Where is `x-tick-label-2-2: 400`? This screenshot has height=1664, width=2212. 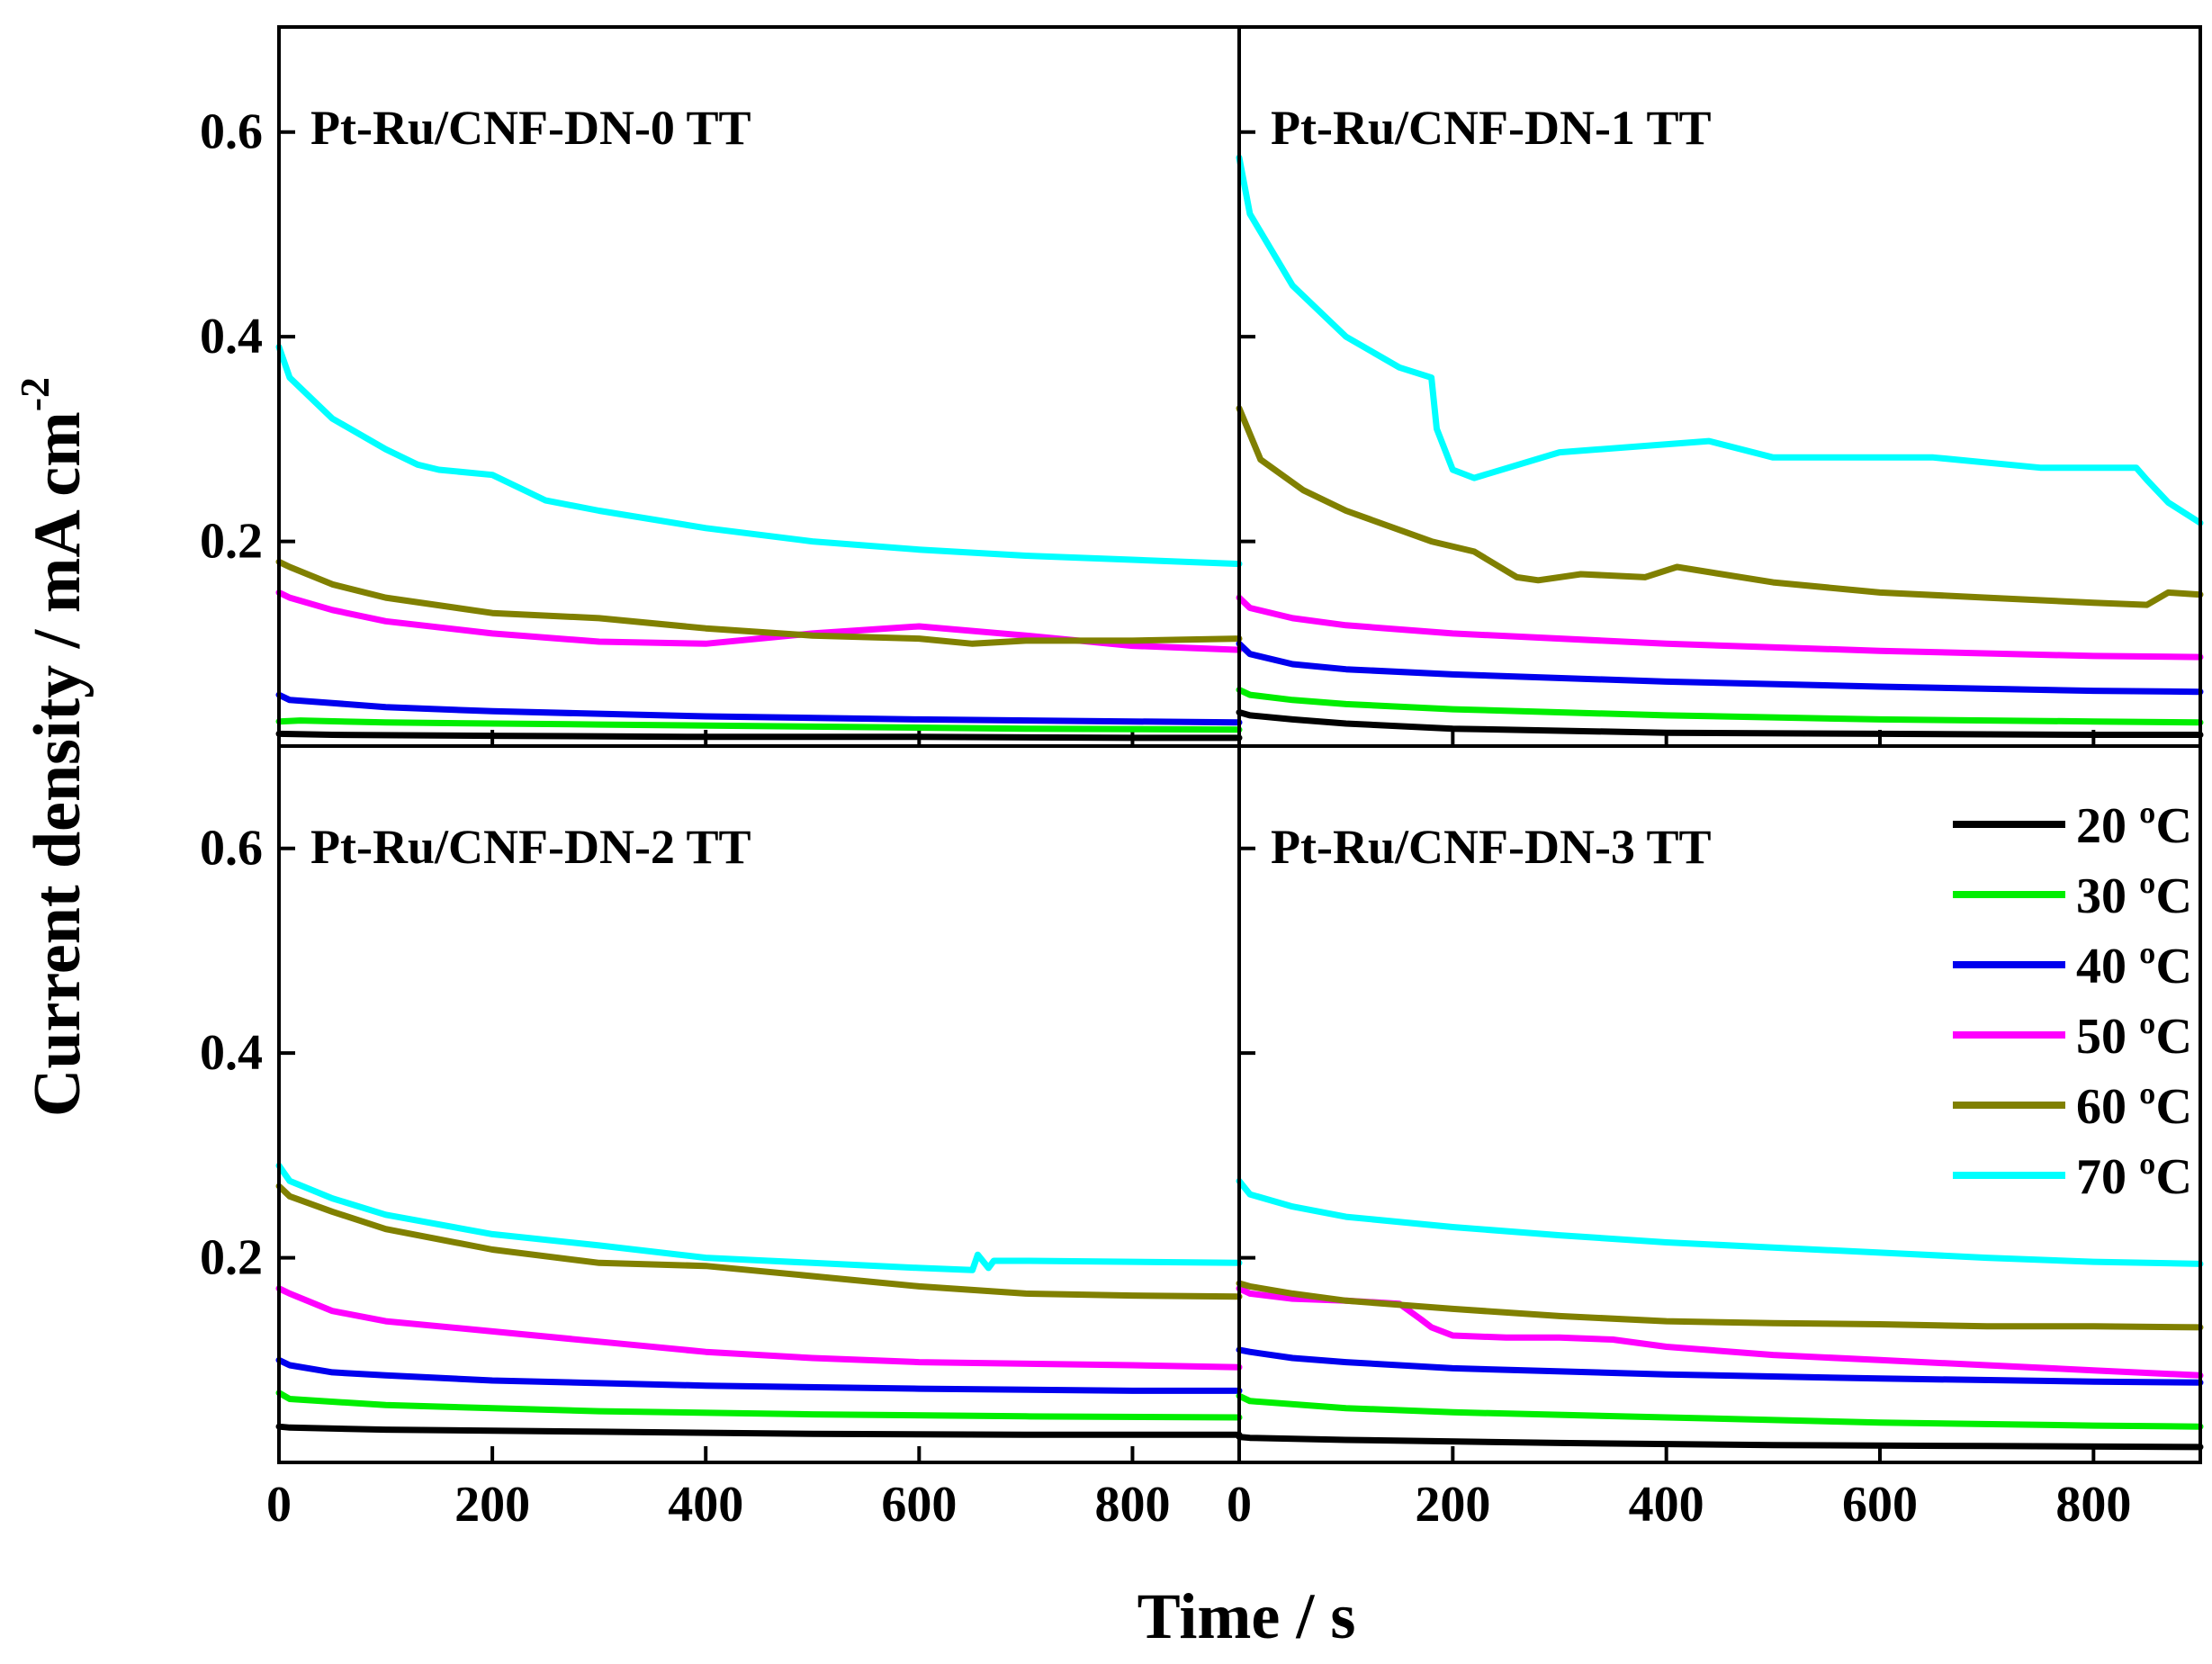
x-tick-label-2-2: 400 is located at coordinates (705, 1505).